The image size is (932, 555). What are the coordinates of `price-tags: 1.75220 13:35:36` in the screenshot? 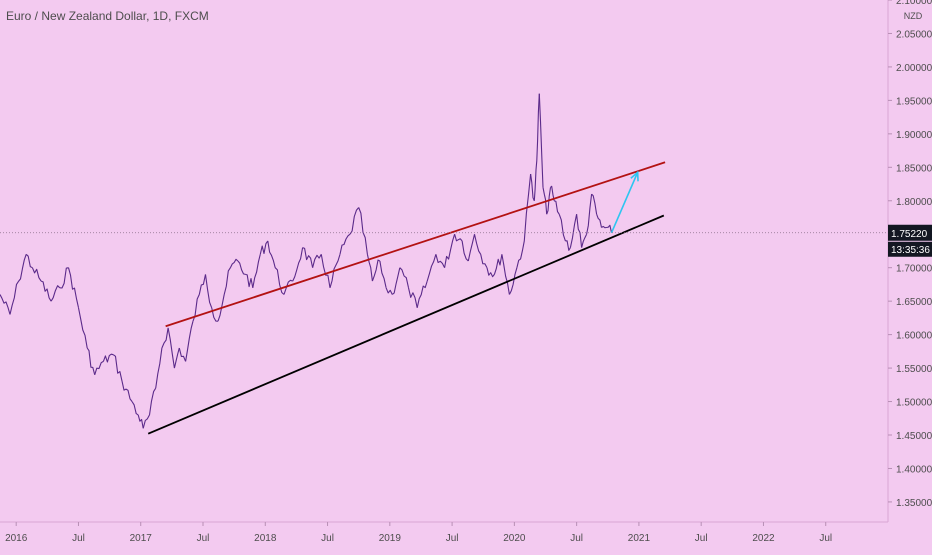 It's located at (910, 240).